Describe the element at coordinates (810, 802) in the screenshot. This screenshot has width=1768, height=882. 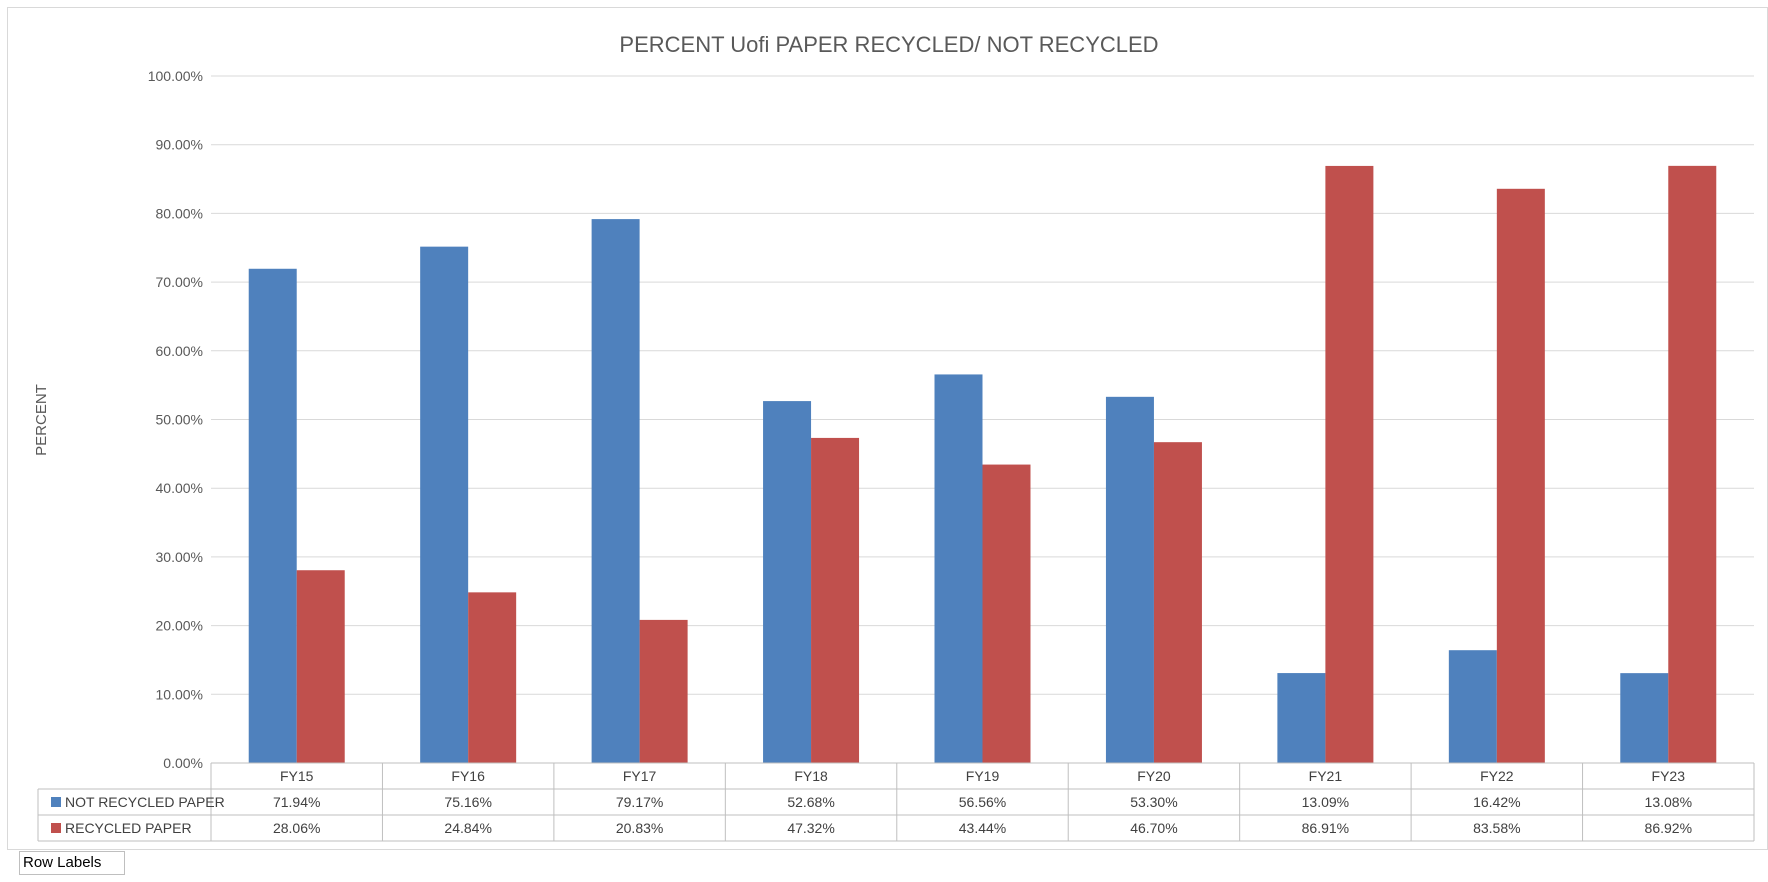
I see `data-label: 52.68%` at that location.